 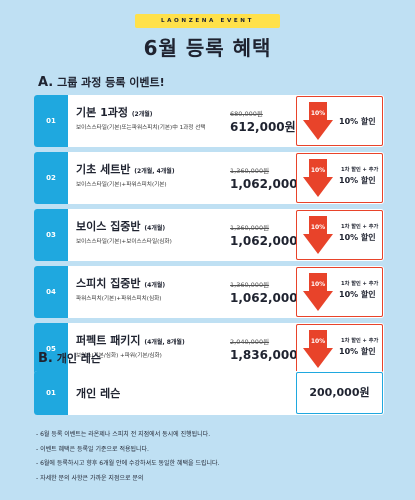 I want to click on course-name-text: 기본 1과정, so click(x=102, y=112).